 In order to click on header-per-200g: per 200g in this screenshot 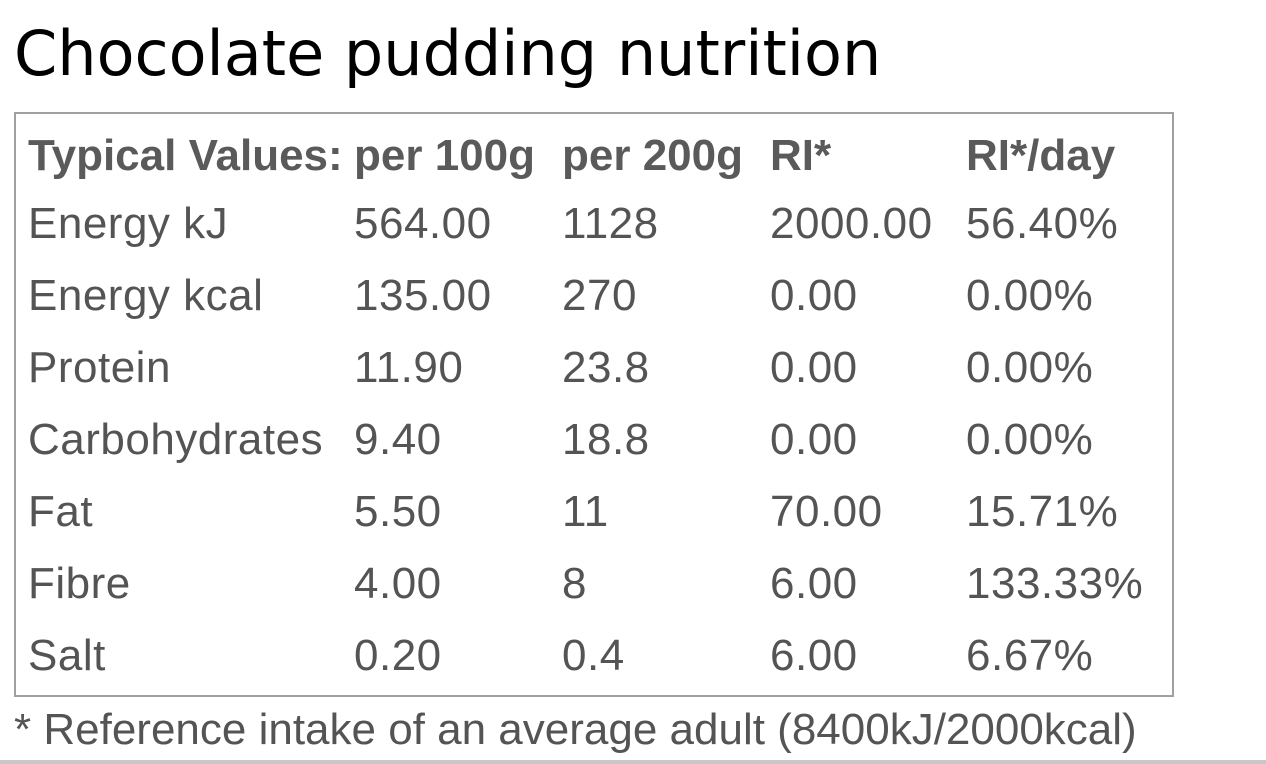, I will do `click(652, 155)`.